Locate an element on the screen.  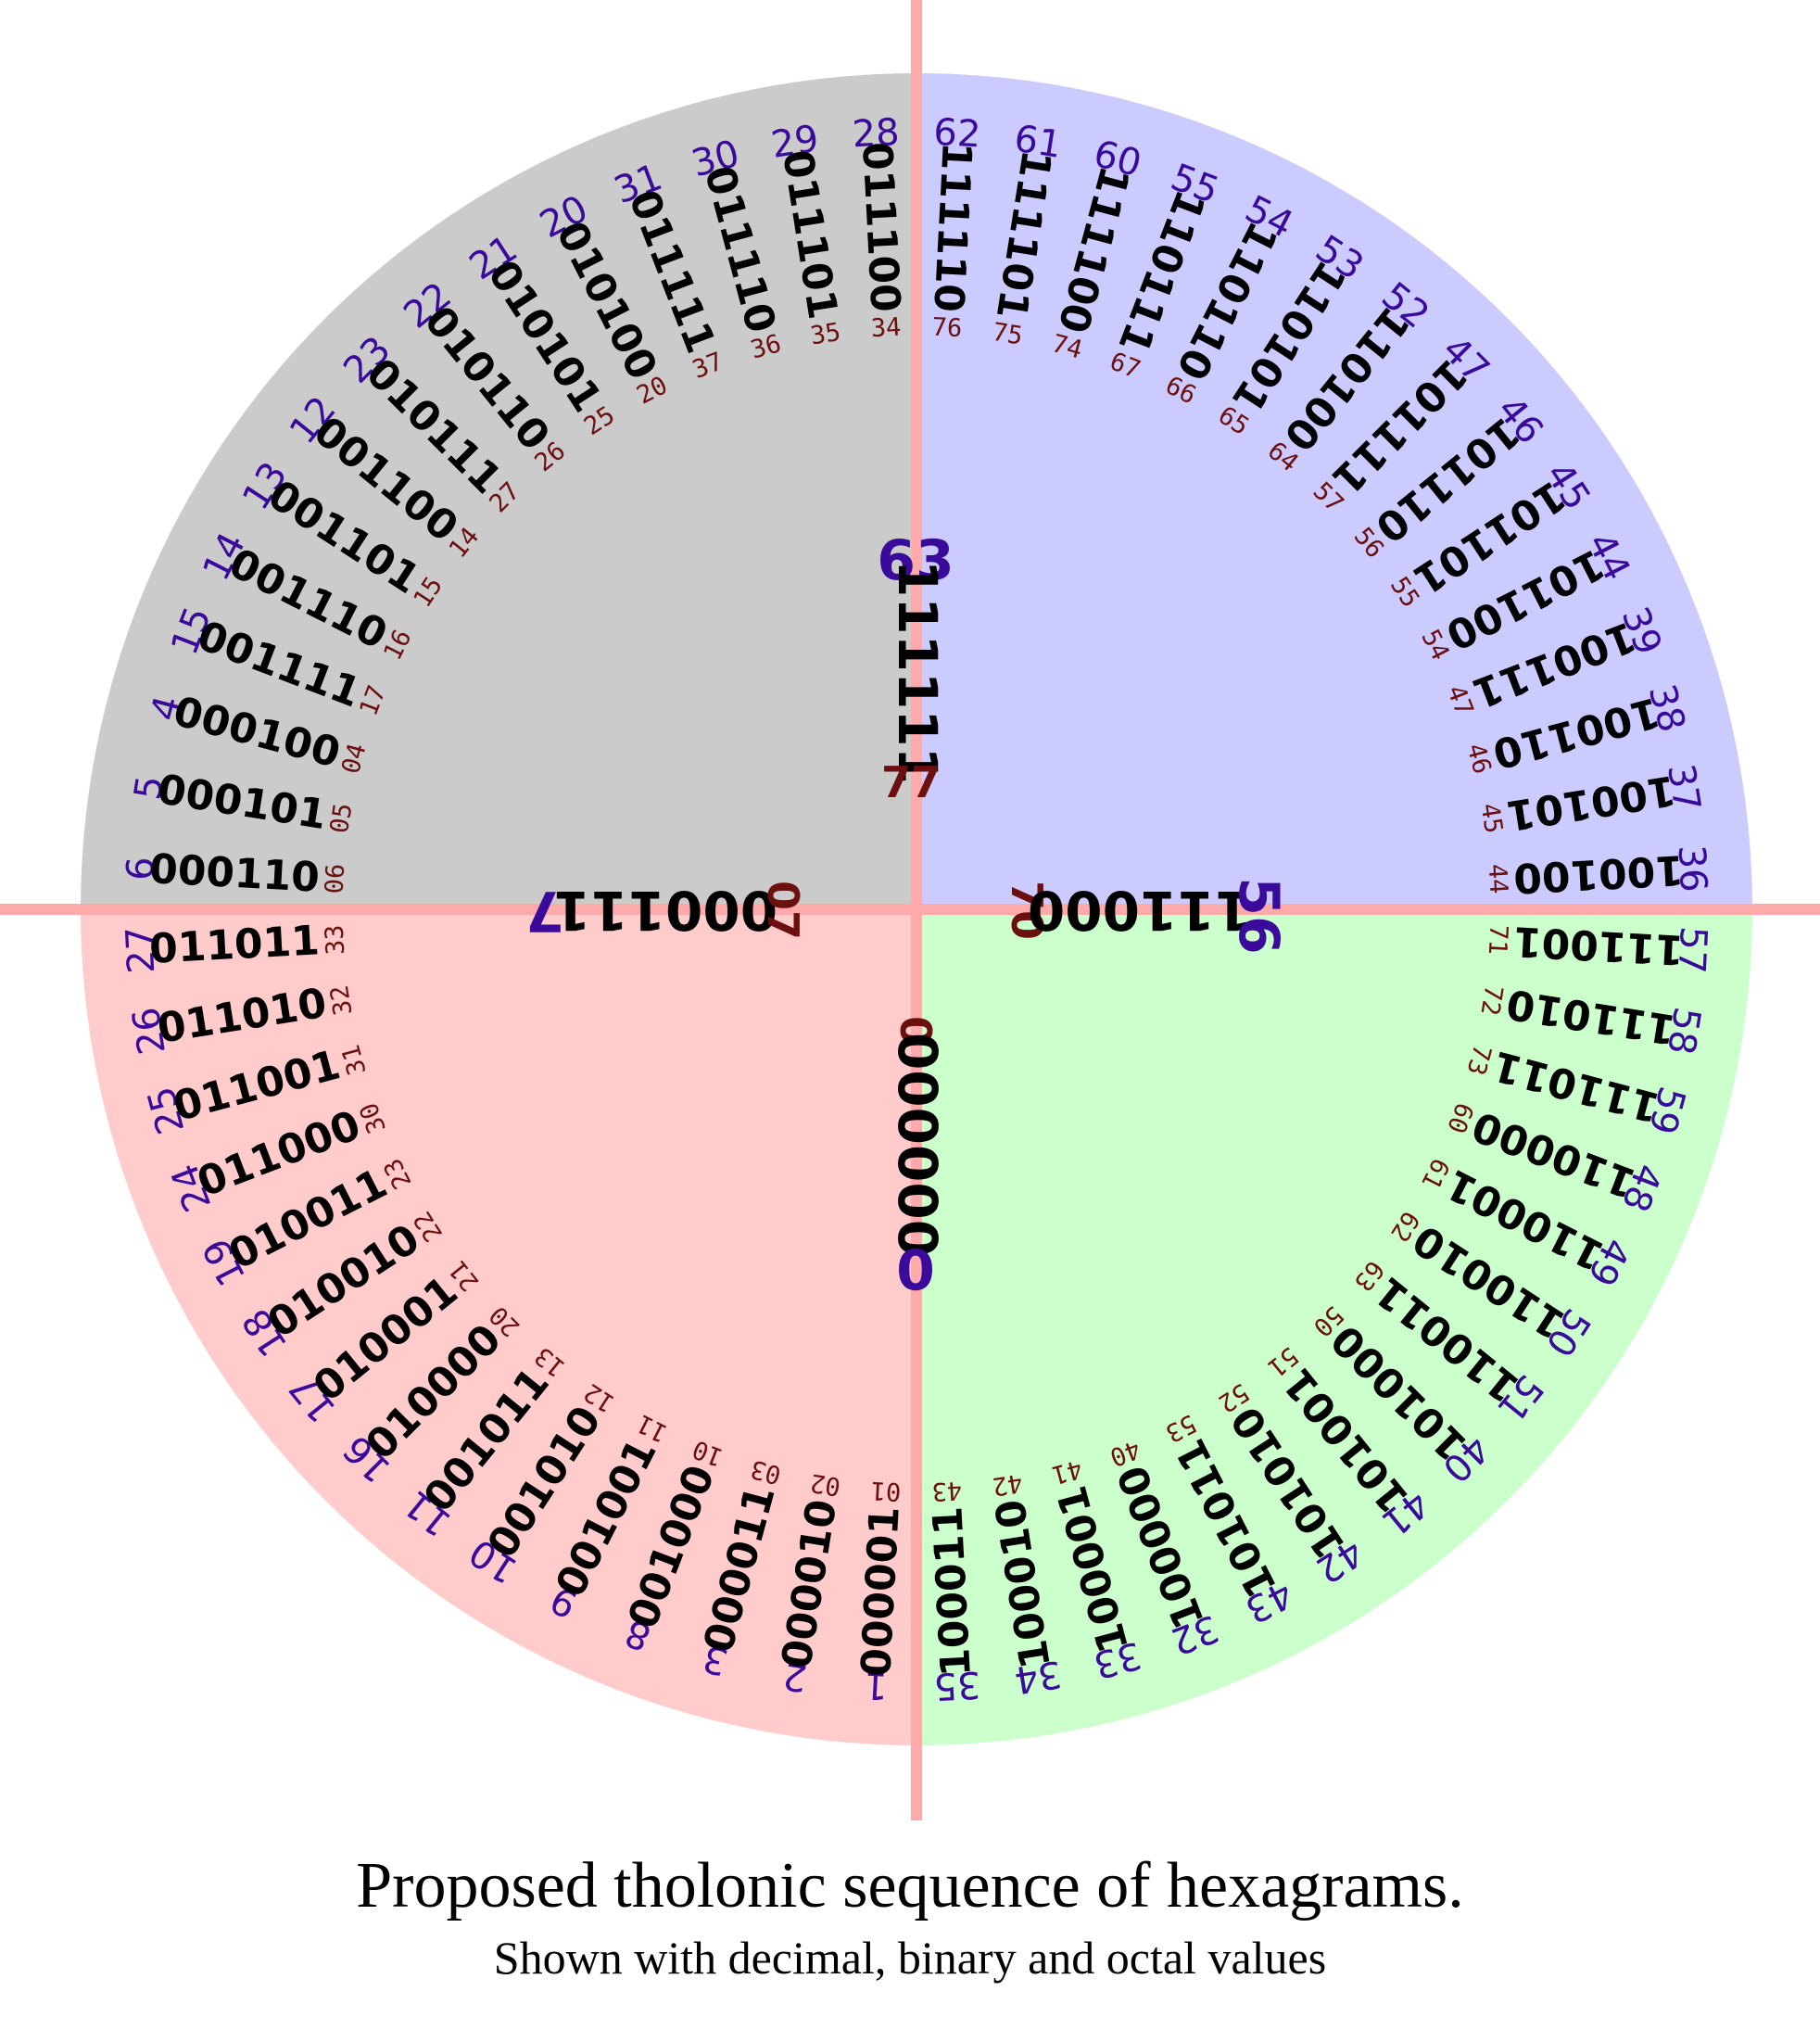
ring-octal-label: 35 is located at coordinates (825, 334).